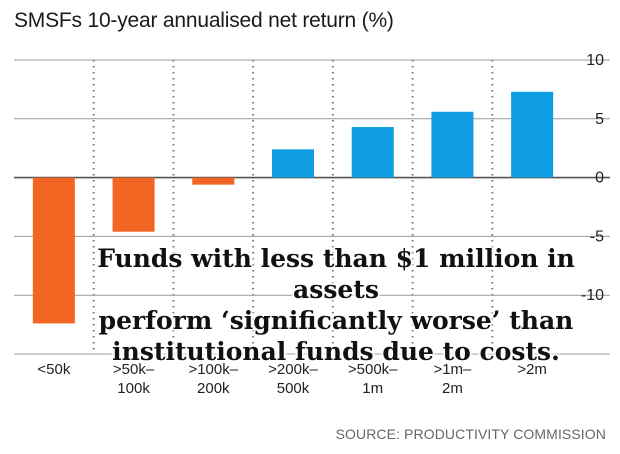 Image resolution: width=620 pixels, height=454 pixels. Describe the element at coordinates (204, 20) in the screenshot. I see `chart-title: SMSFs 10-year annualised net return (%)` at that location.